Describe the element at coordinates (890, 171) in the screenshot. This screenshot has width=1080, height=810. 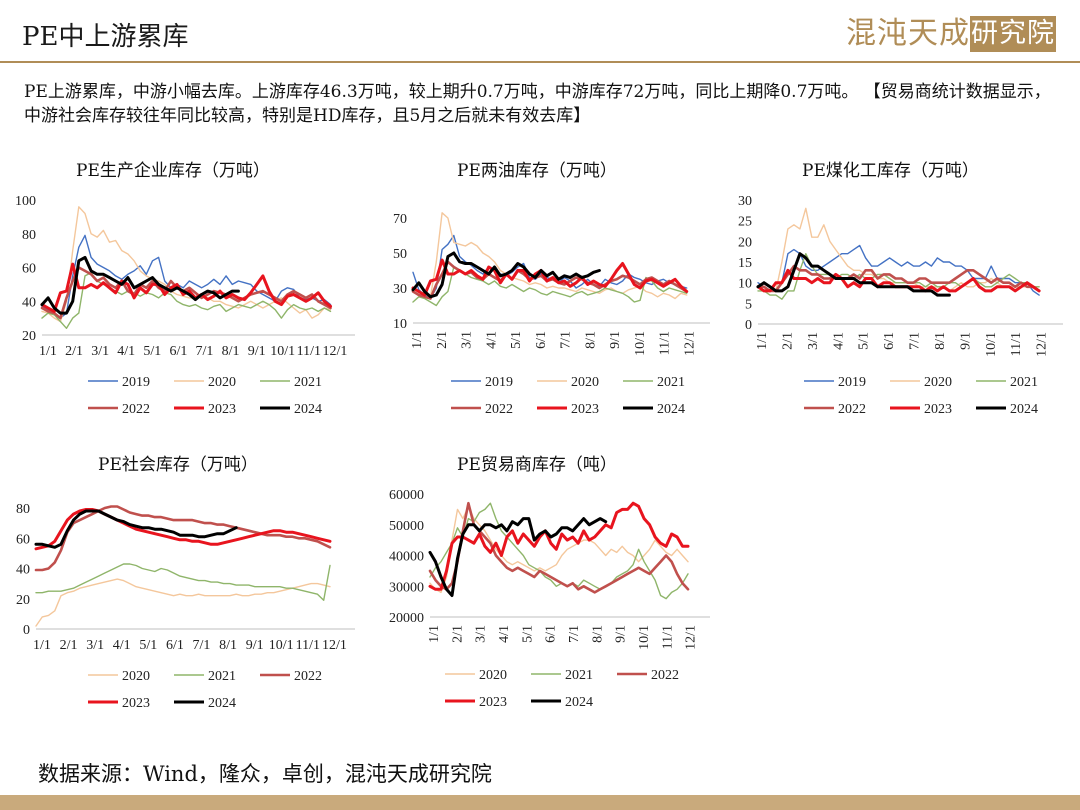
I see `chart-title: PE煤化工库存（万吨）` at that location.